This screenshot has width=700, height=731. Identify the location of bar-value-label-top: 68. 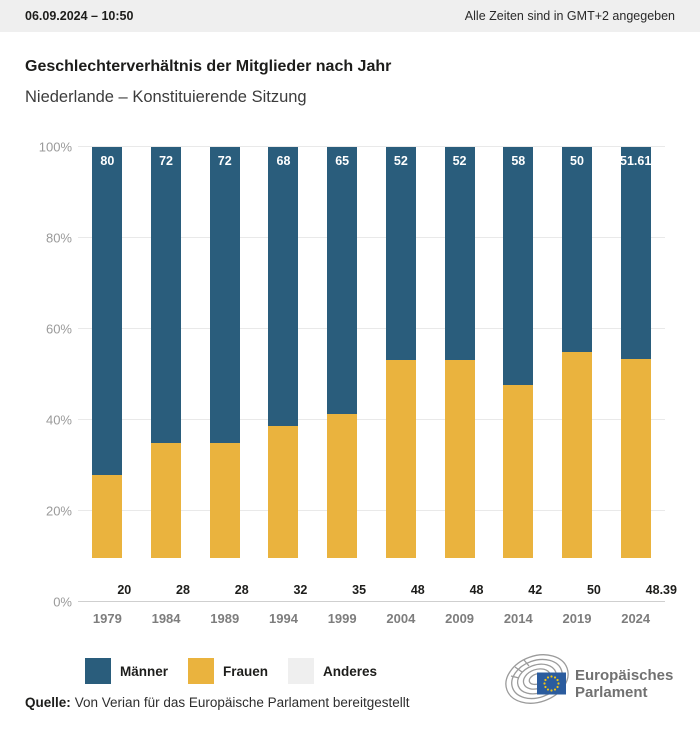
(283, 161).